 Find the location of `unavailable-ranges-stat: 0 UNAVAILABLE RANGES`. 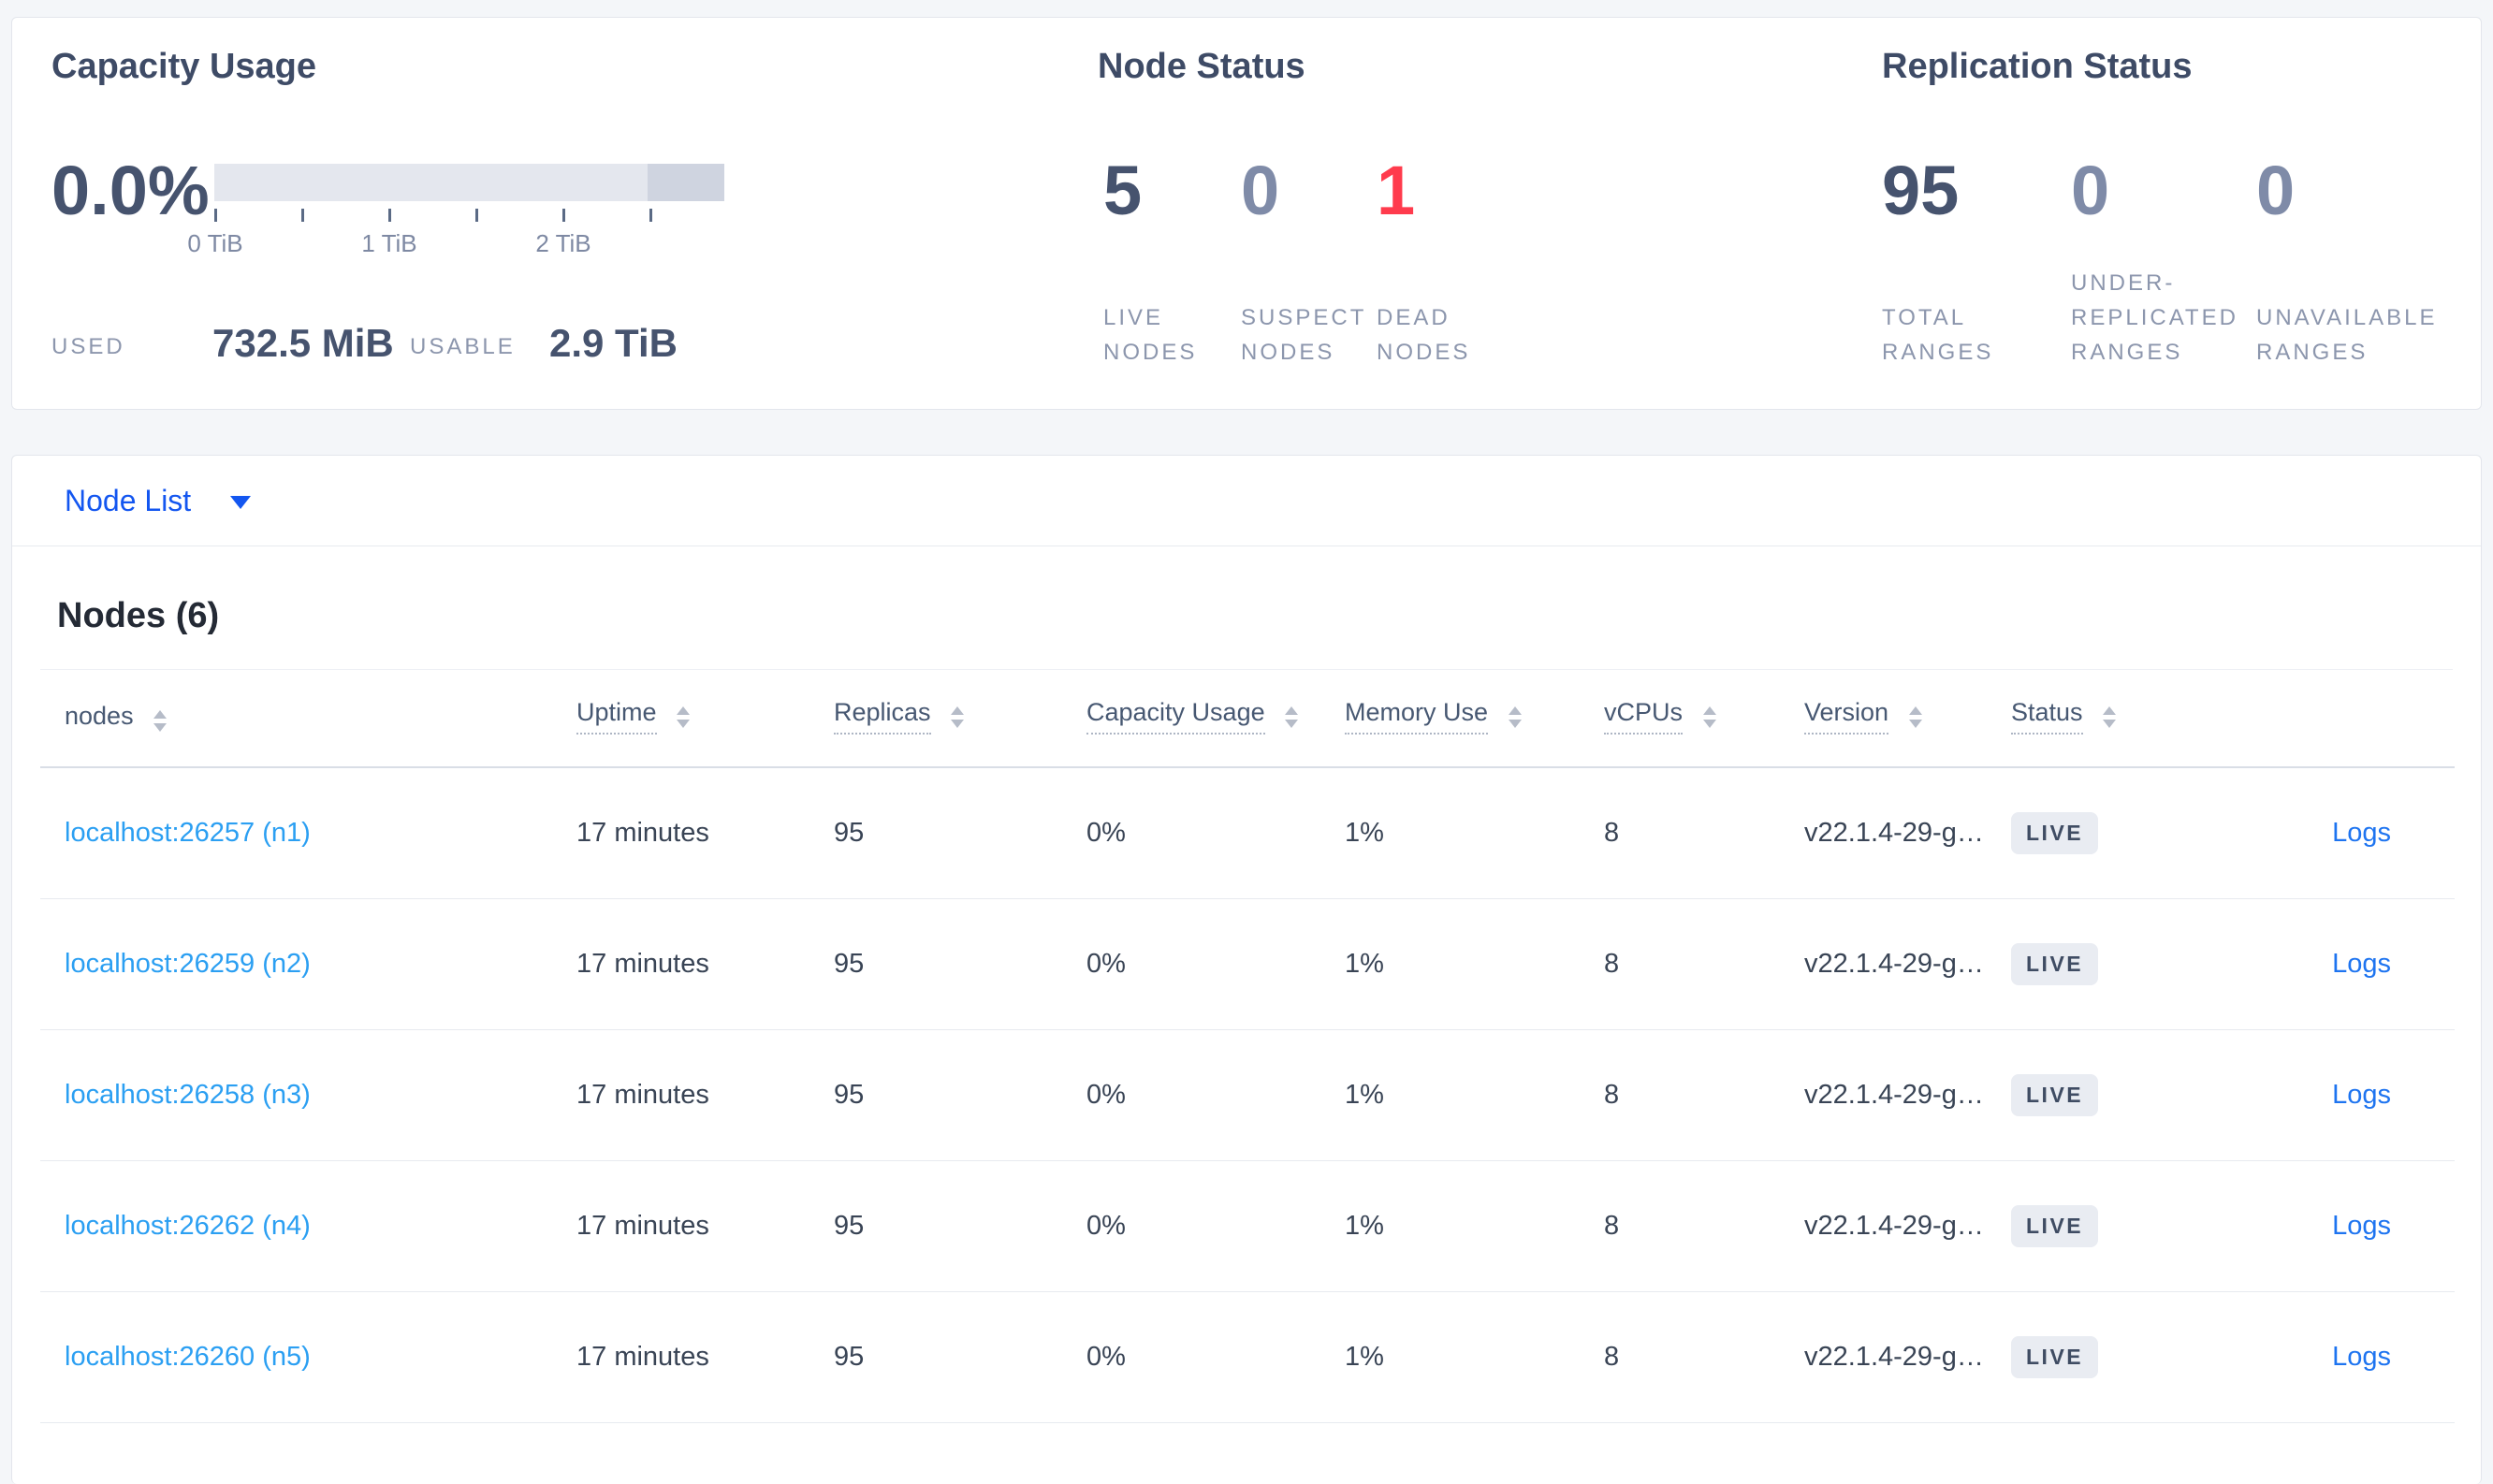

unavailable-ranges-stat: 0 UNAVAILABLE RANGES is located at coordinates (2349, 213).